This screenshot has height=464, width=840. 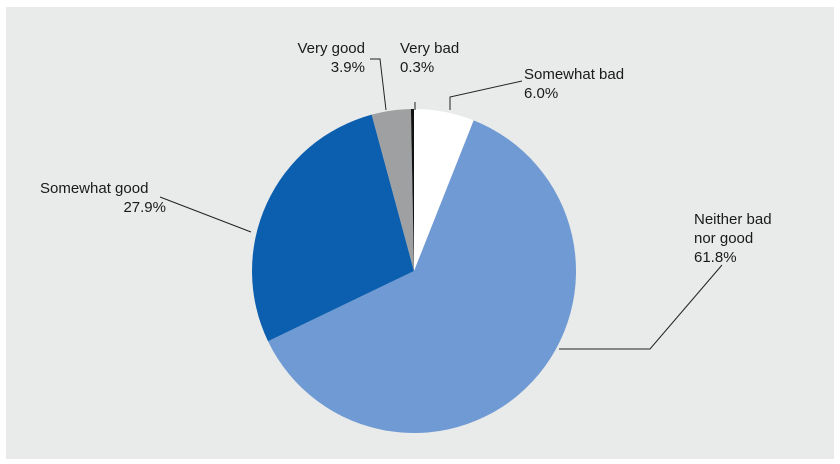 What do you see at coordinates (733, 219) in the screenshot?
I see `label-neither-line1: Neither bad` at bounding box center [733, 219].